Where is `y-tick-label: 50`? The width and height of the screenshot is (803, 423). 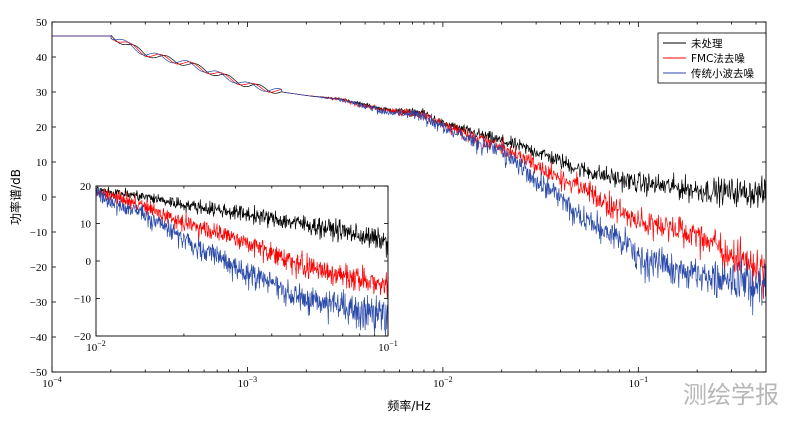 y-tick-label: 50 is located at coordinates (42, 23).